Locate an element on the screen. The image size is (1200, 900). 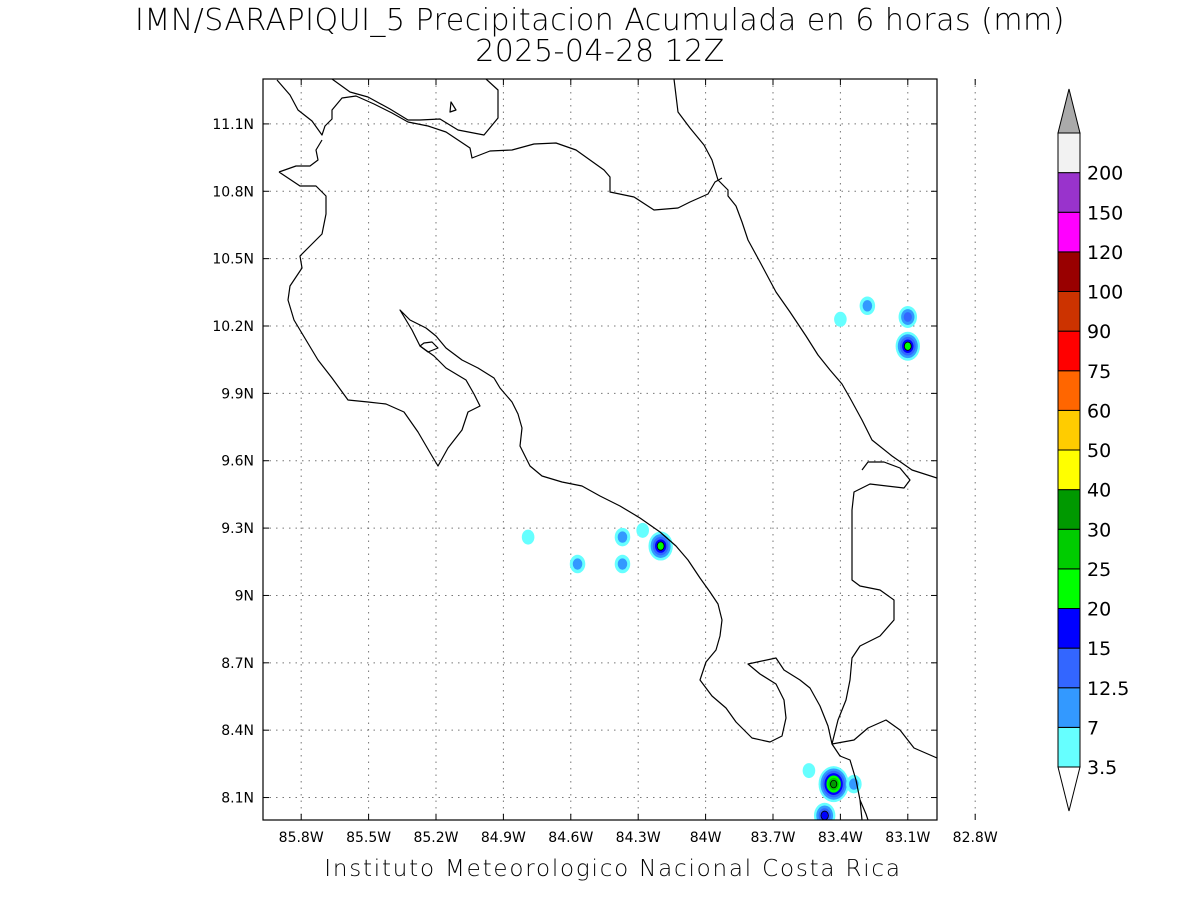
lat-tick-label: 9.9N is located at coordinates (237, 394).